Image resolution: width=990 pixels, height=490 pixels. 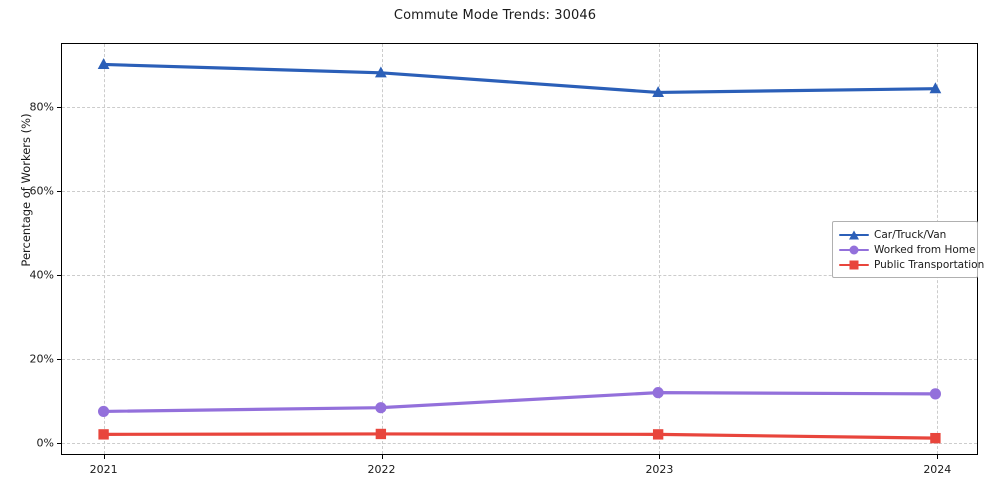 I want to click on legend-label: Public Transportation, so click(x=929, y=264).